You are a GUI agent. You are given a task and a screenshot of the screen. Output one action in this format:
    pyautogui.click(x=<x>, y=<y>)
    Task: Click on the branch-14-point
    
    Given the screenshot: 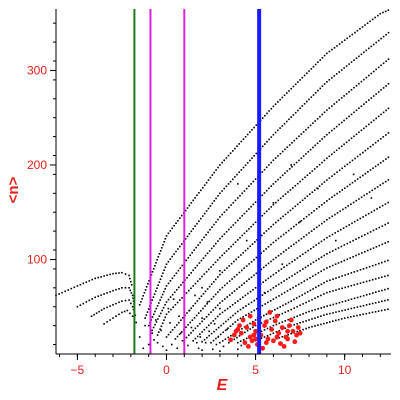 What is the action you would take?
    pyautogui.click(x=261, y=338)
    